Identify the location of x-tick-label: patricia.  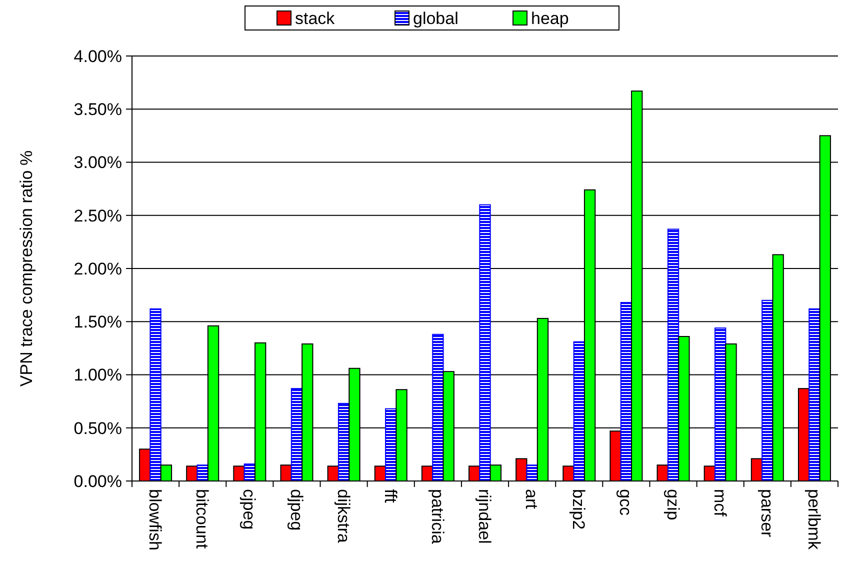
(437, 516).